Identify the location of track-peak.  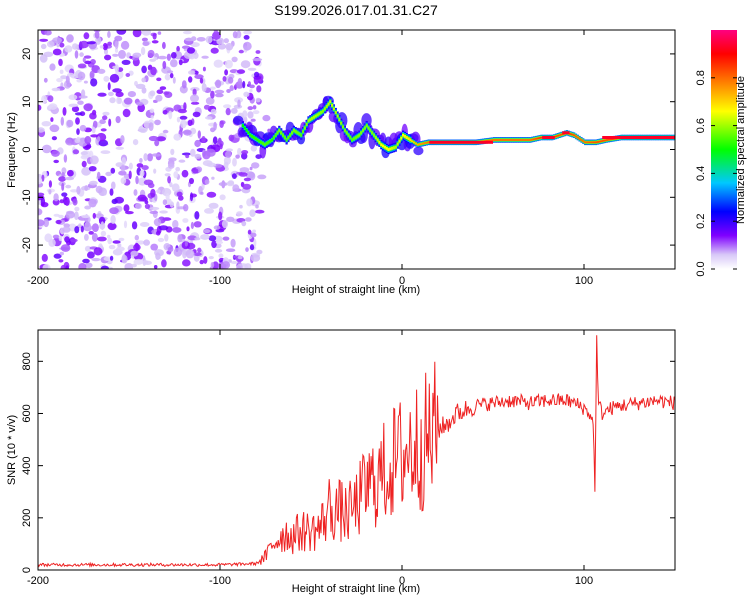
(566, 133).